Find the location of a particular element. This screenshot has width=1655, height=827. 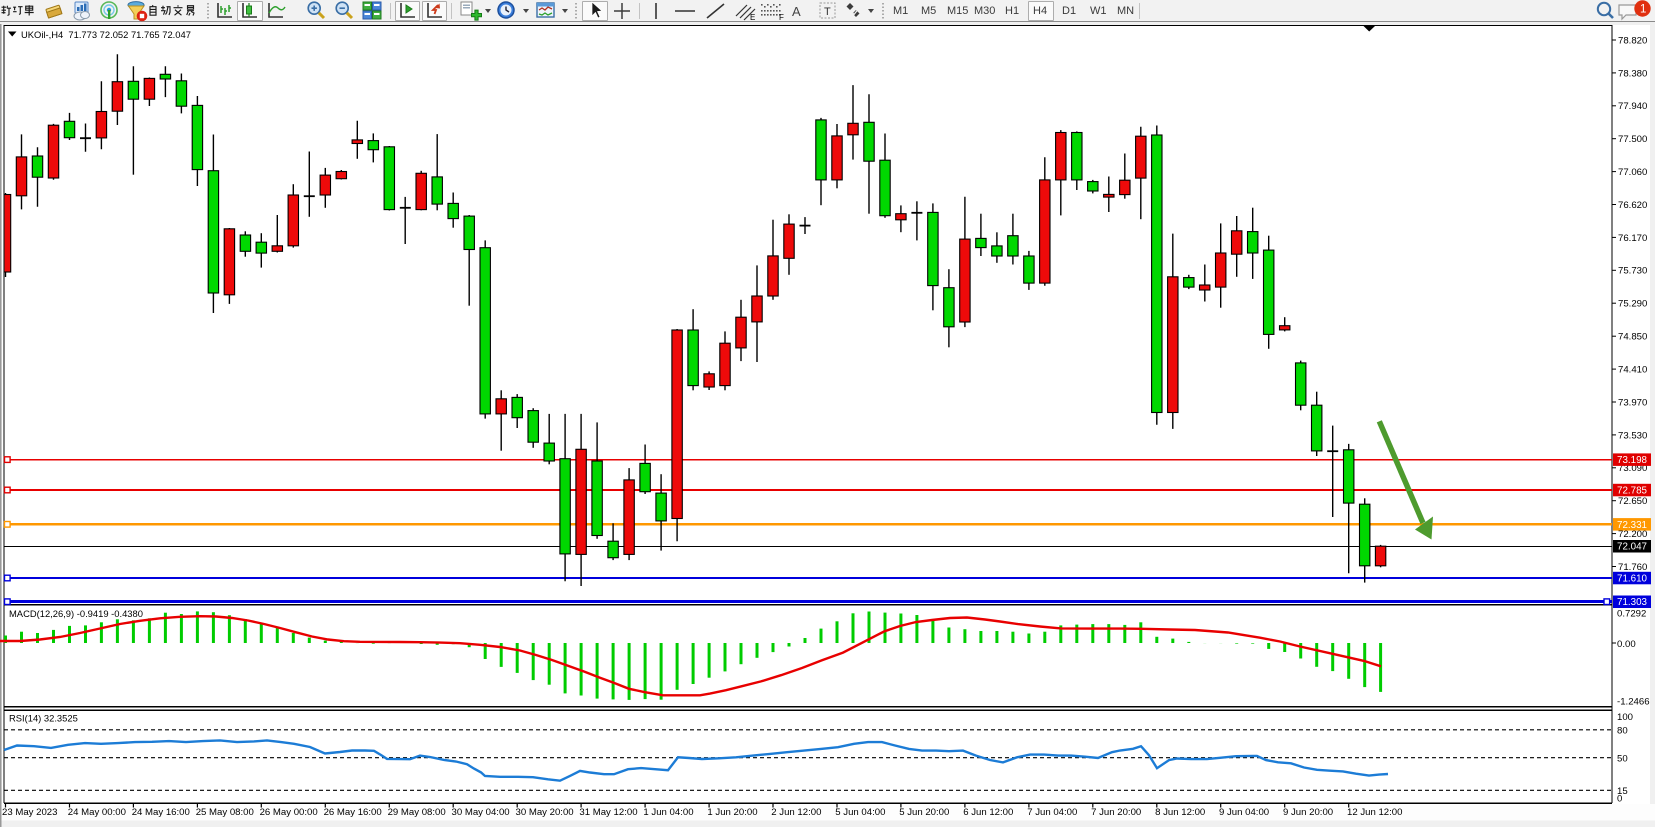

svg-text: 74.850 is located at coordinates (1632, 337).